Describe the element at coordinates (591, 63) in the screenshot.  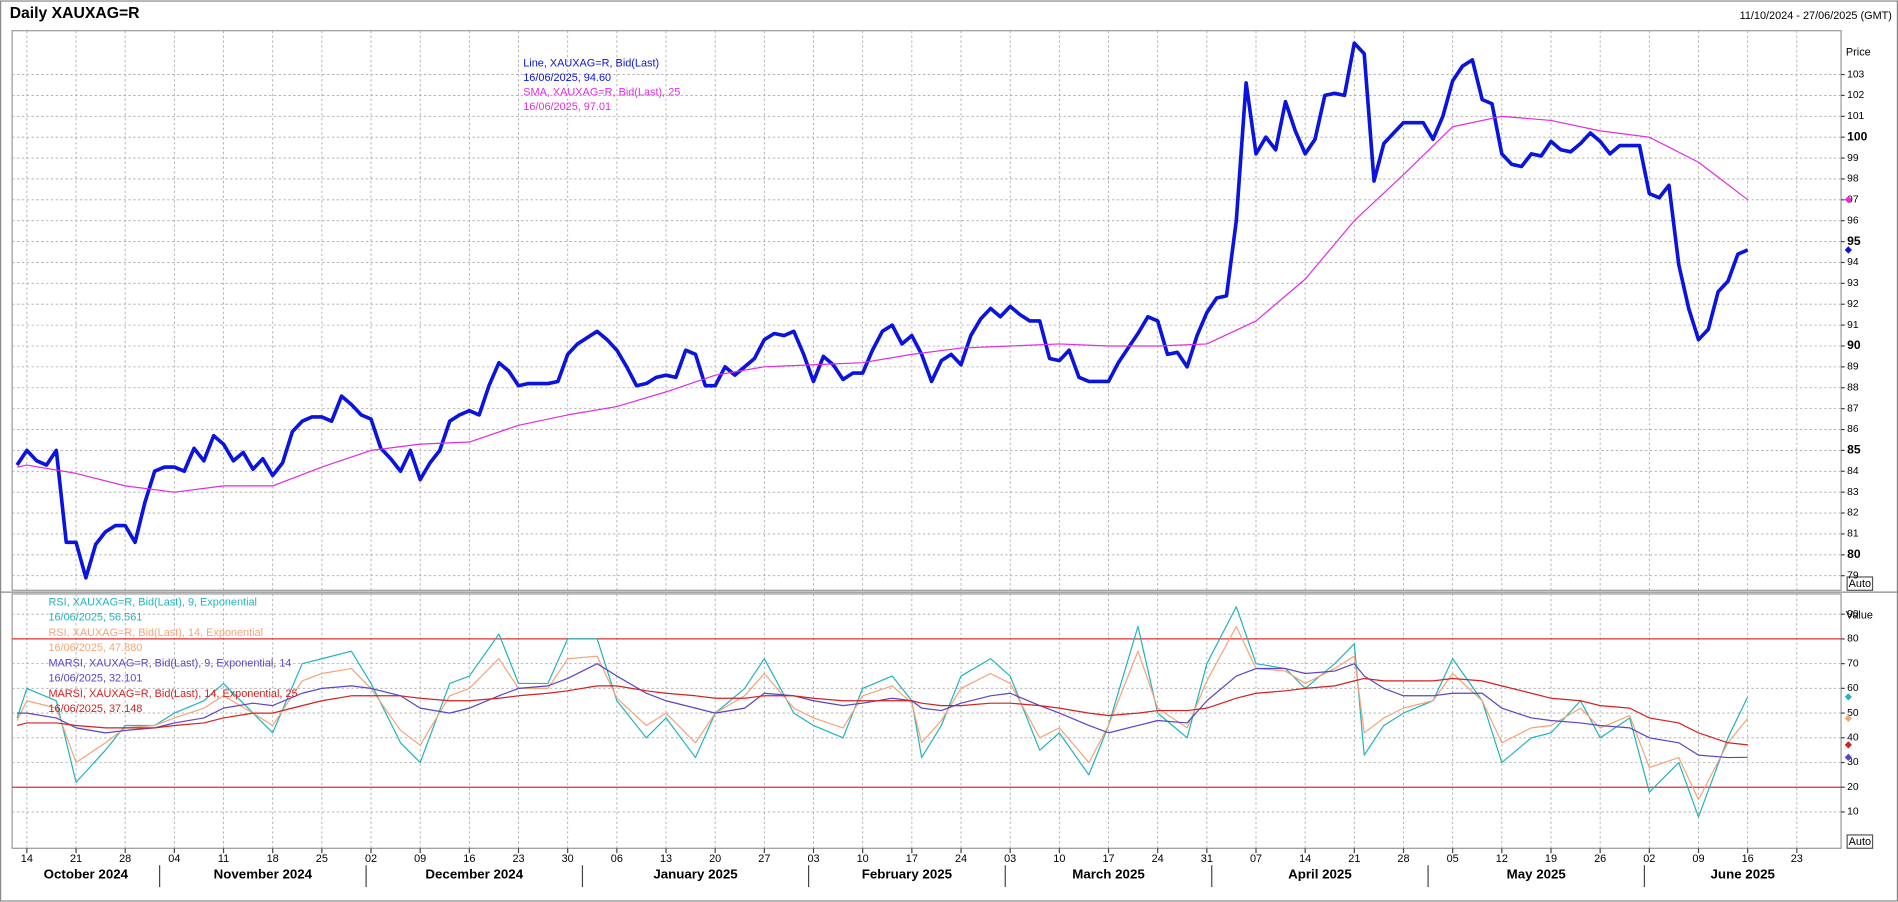
I see `legend-name: Line, XAUXAG=R, Bid(Last)` at that location.